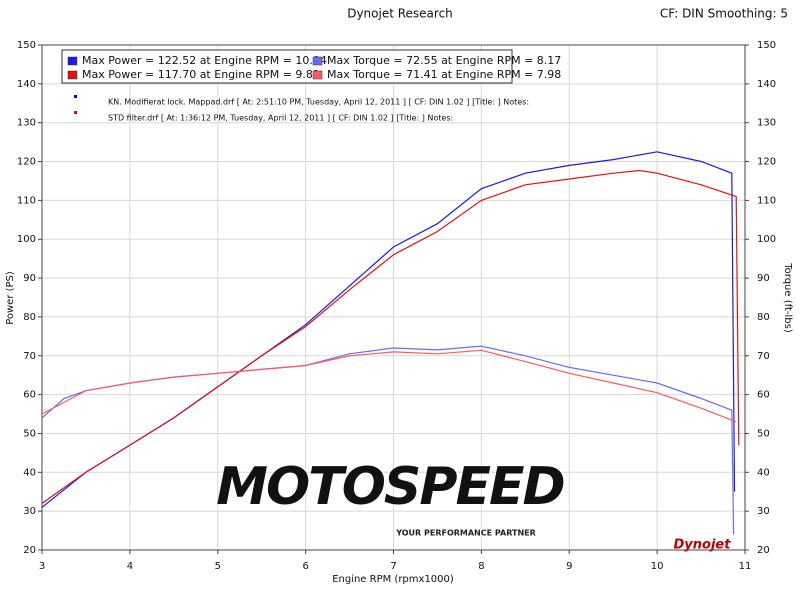 The width and height of the screenshot is (800, 604). Describe the element at coordinates (389, 487) in the screenshot. I see `logo: MOTOSPEED` at that location.